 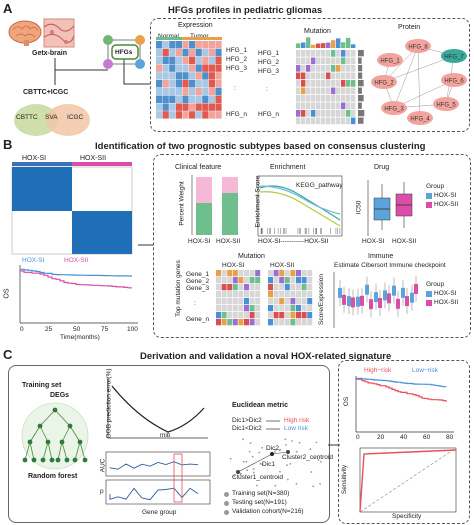 What do you see at coordinates (347, 401) in the screenshot?
I see `km-c-ylabel: OS` at bounding box center [347, 401].